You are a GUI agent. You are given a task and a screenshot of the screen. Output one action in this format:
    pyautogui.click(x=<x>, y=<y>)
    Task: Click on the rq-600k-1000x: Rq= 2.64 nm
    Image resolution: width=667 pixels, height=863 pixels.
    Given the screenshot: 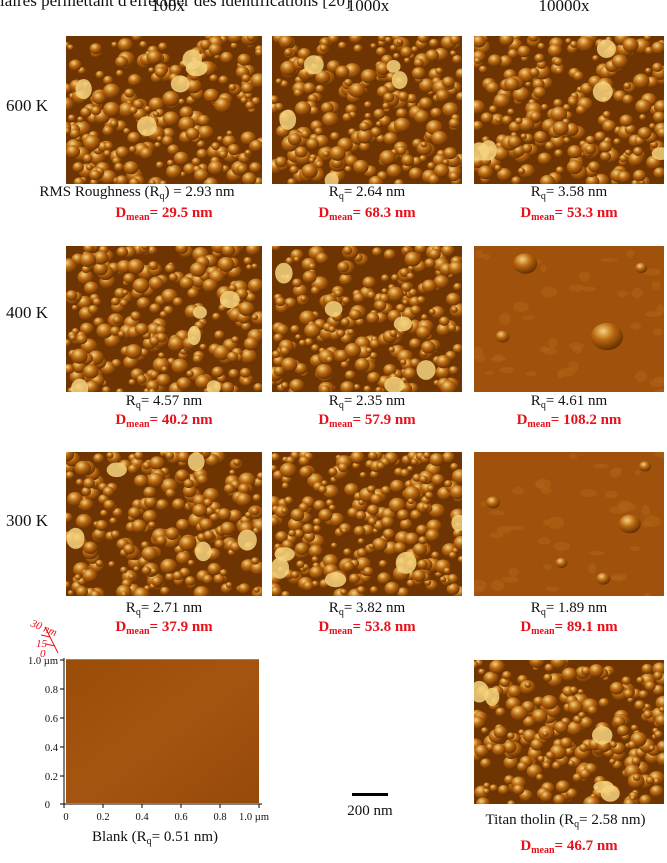 What is the action you would take?
    pyautogui.click(x=367, y=193)
    